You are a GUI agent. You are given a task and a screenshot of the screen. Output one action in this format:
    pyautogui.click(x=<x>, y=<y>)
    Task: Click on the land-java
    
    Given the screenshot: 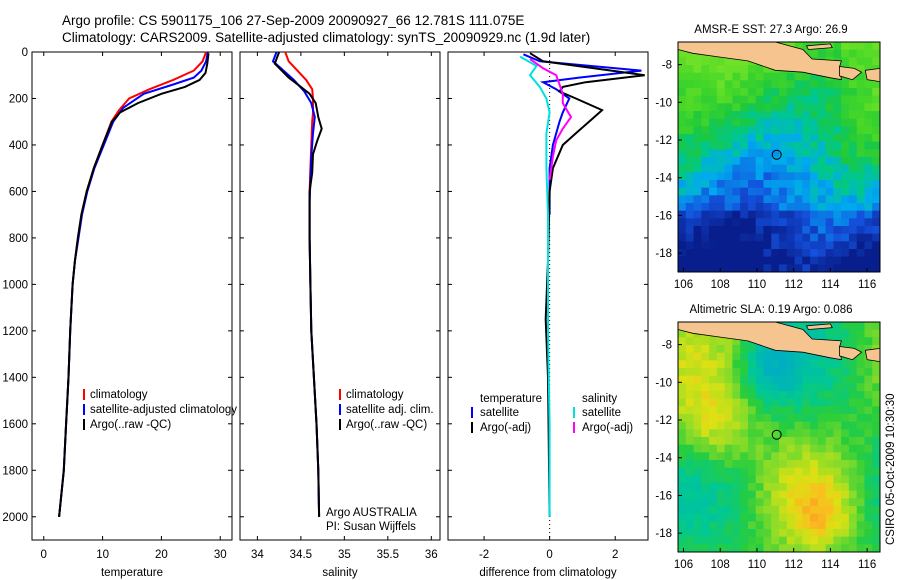 What is the action you would take?
    pyautogui.click(x=760, y=341)
    